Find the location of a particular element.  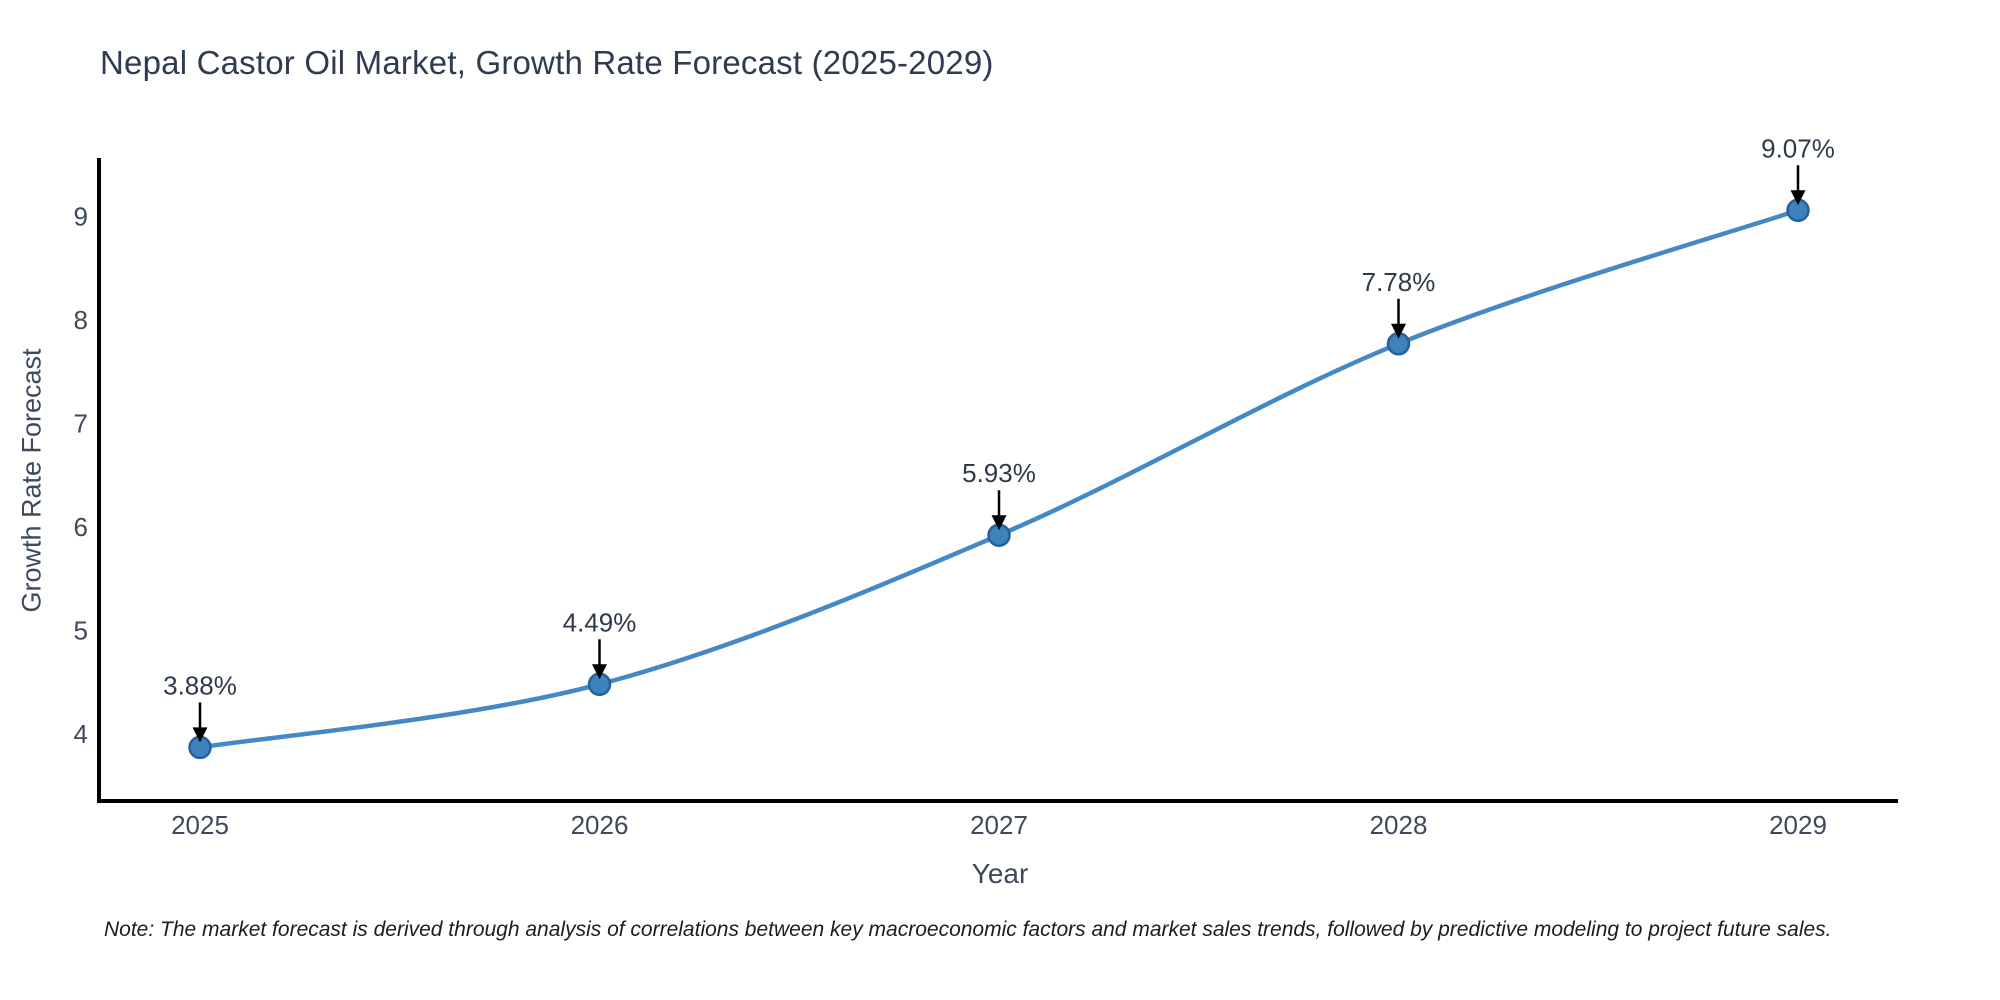

x-tick-label-2028: 2028 is located at coordinates (1399, 825).